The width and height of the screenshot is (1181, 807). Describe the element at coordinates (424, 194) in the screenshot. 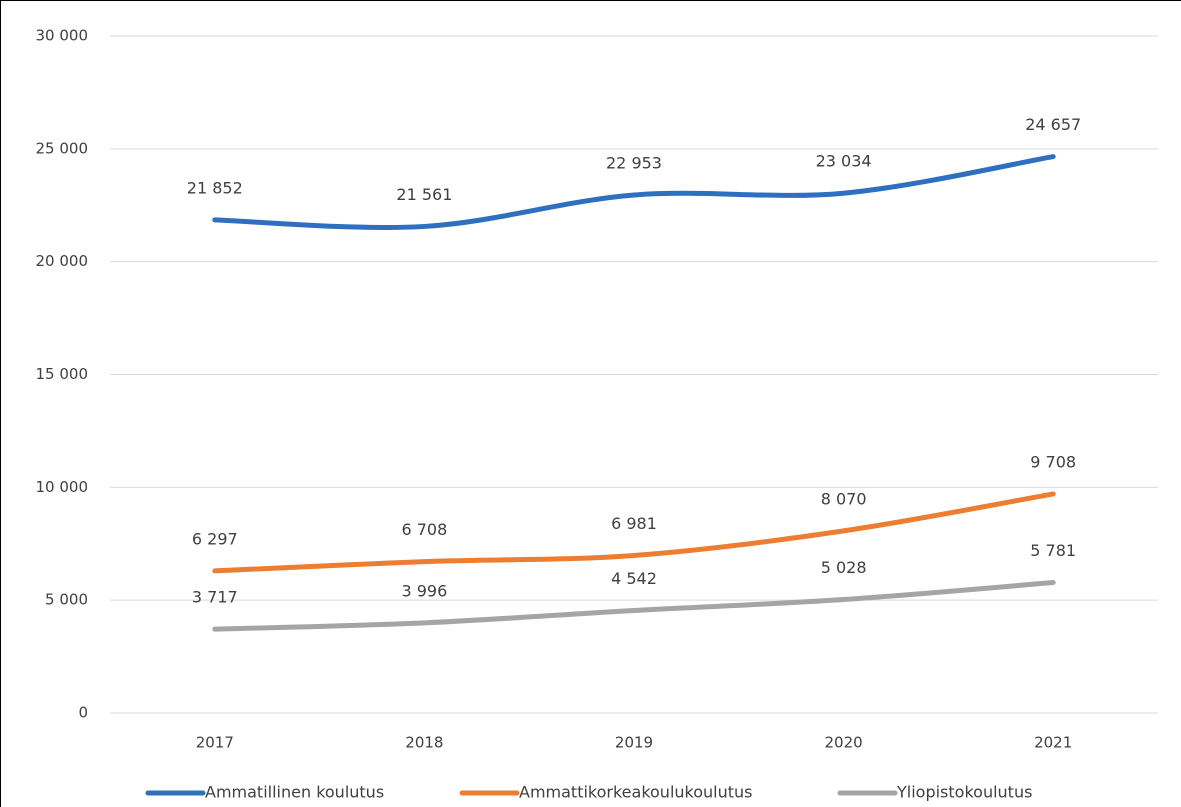

I see `data-label: 21 561` at that location.